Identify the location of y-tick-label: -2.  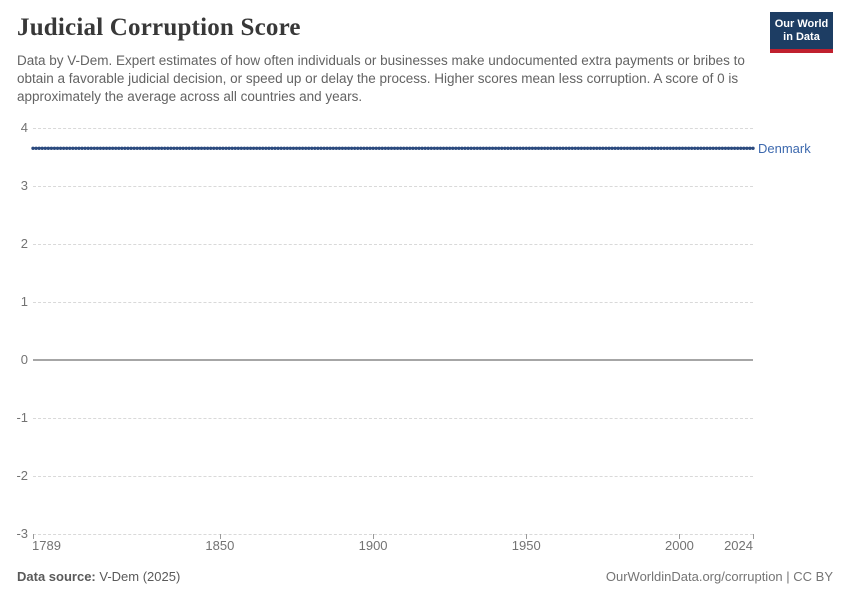
(22, 475).